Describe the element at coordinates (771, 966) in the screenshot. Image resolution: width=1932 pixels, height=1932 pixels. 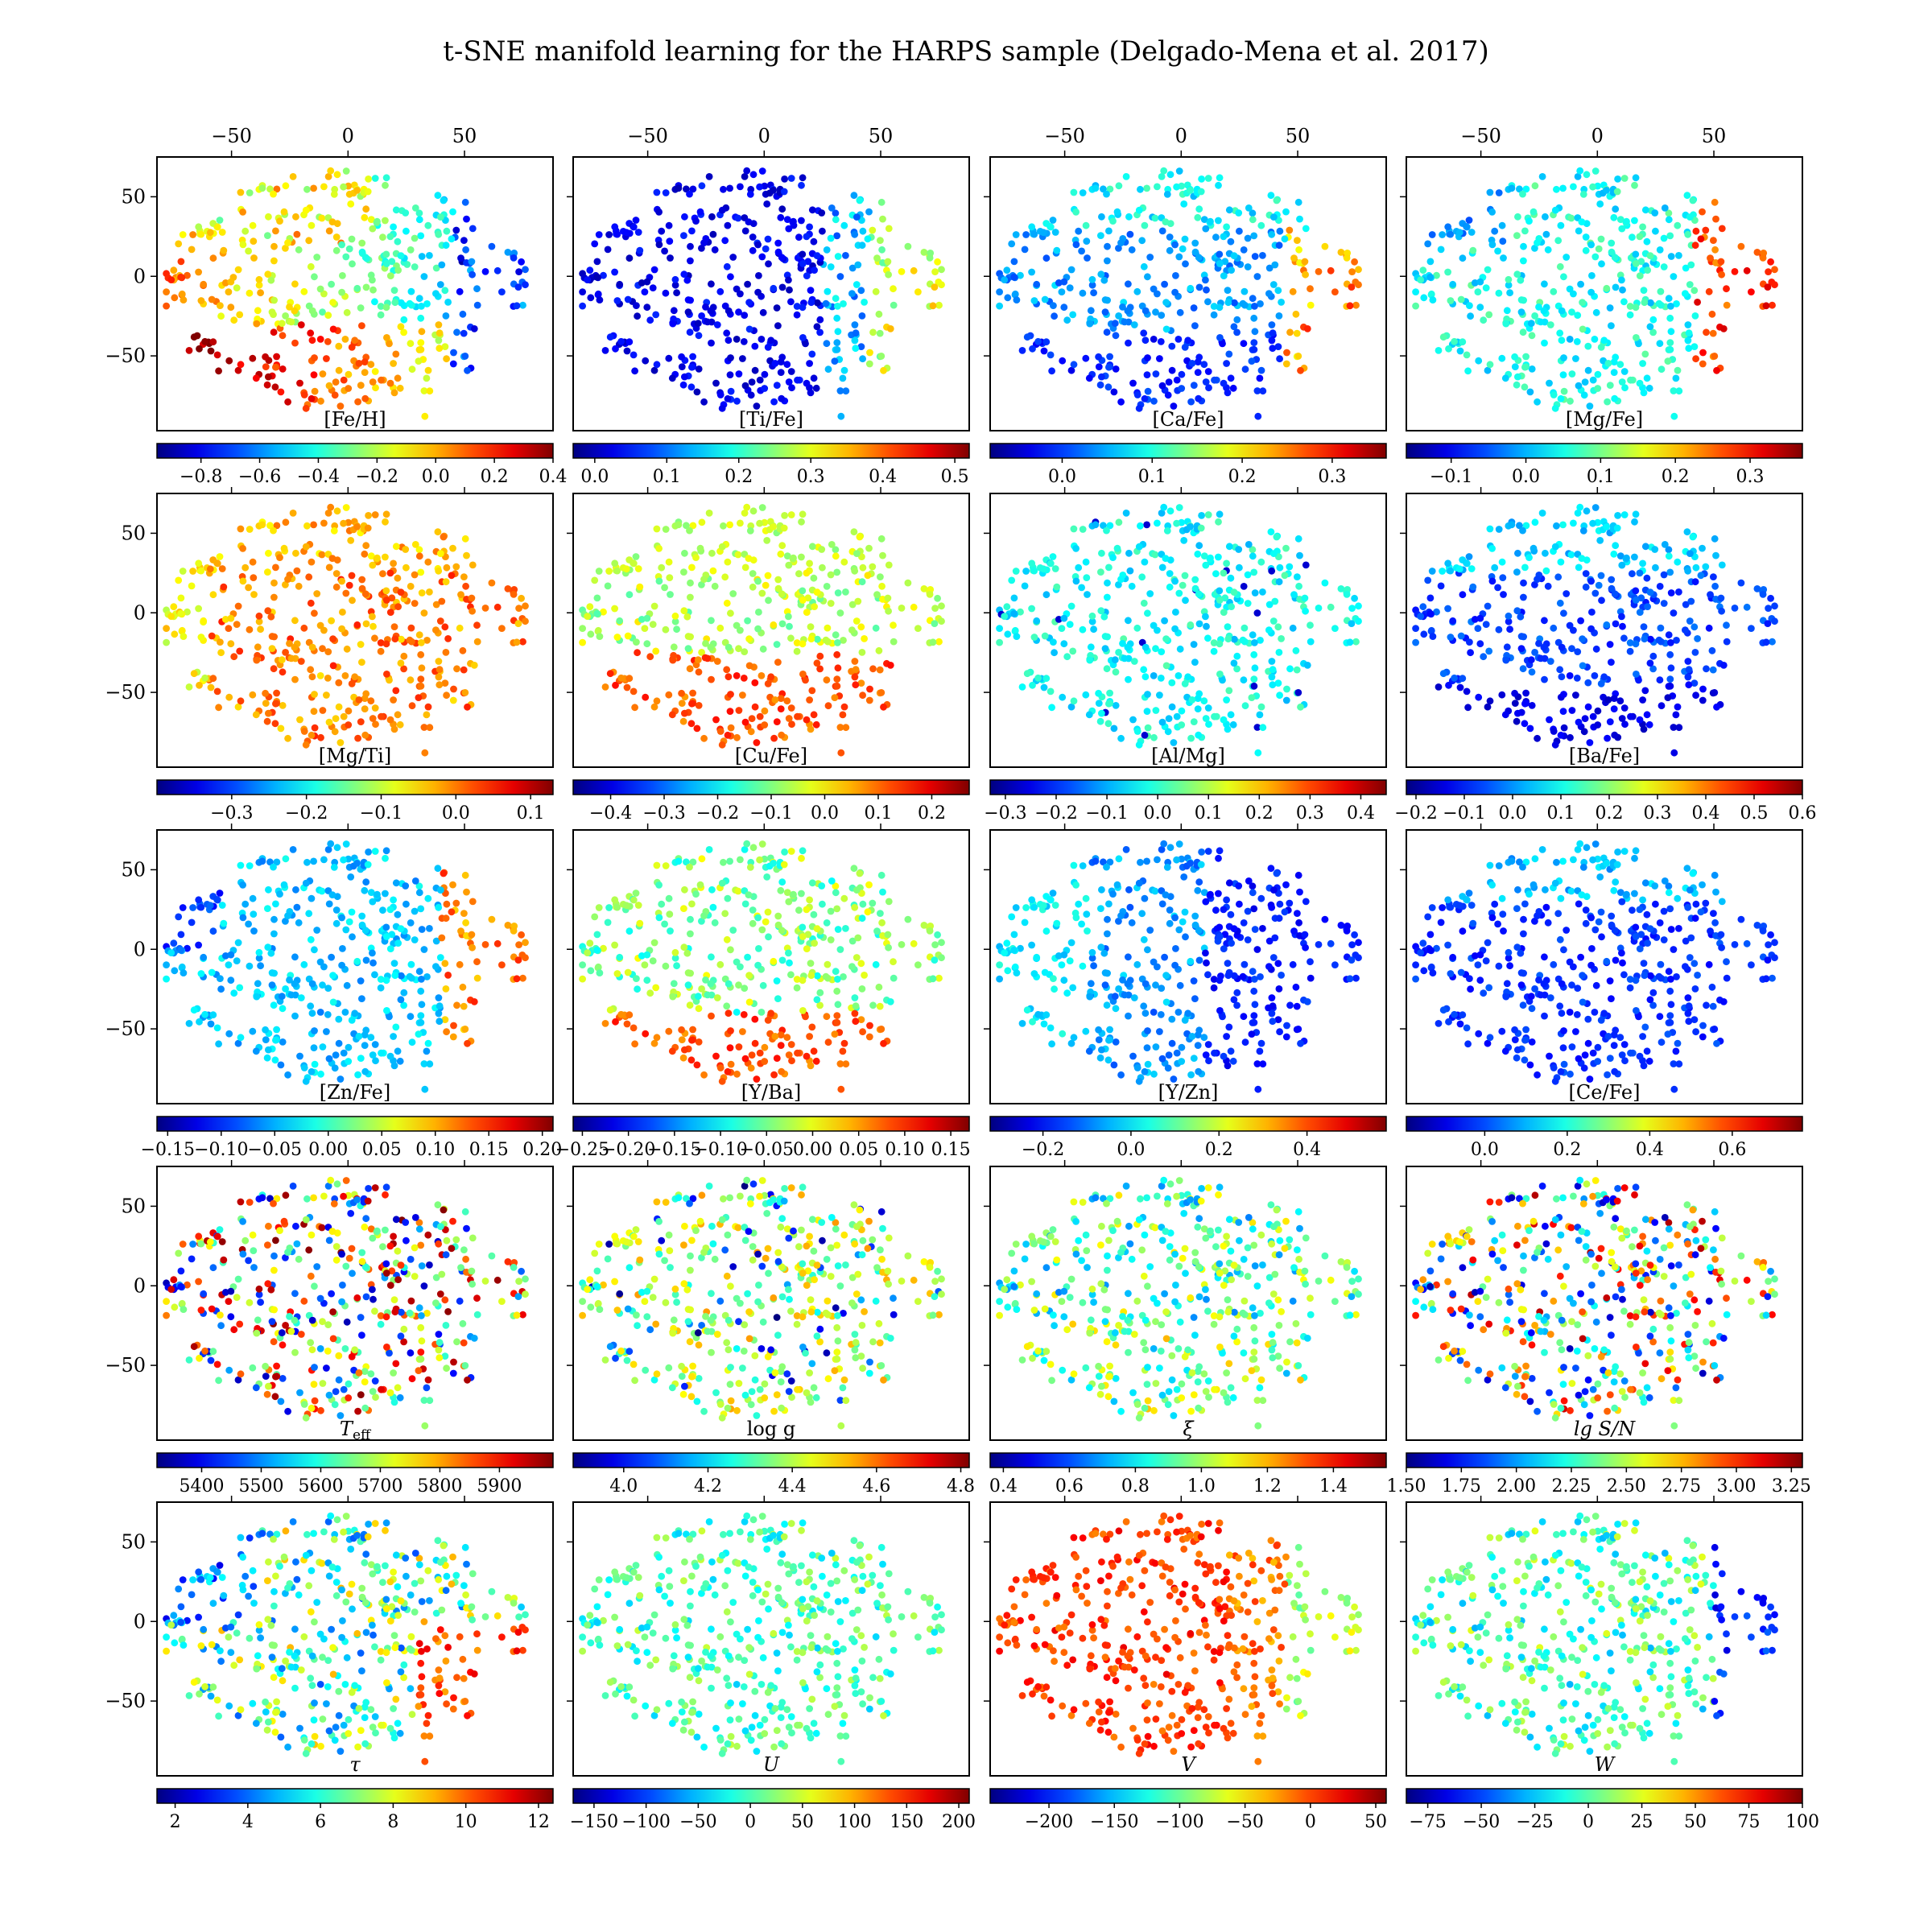
I see `axes-frame` at that location.